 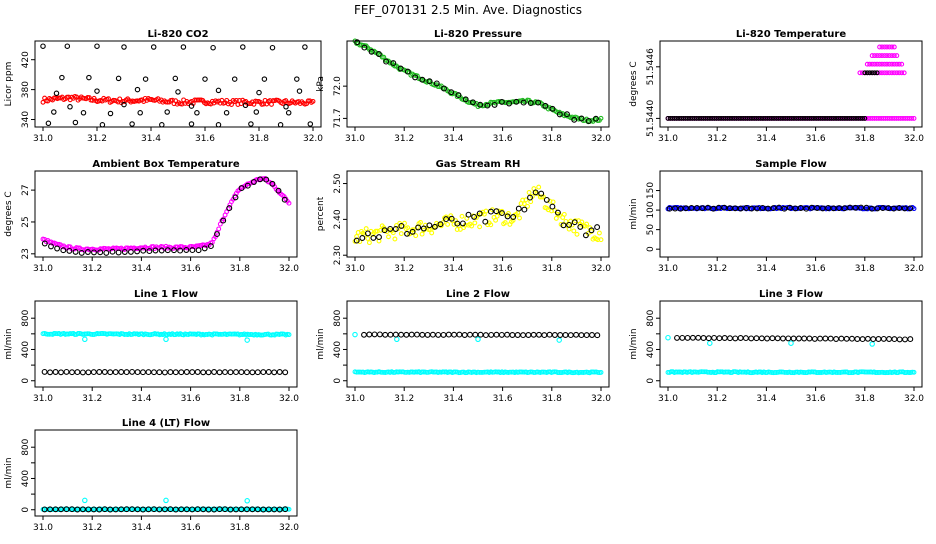 I want to click on x-tick-label: 31.6, so click(x=816, y=139).